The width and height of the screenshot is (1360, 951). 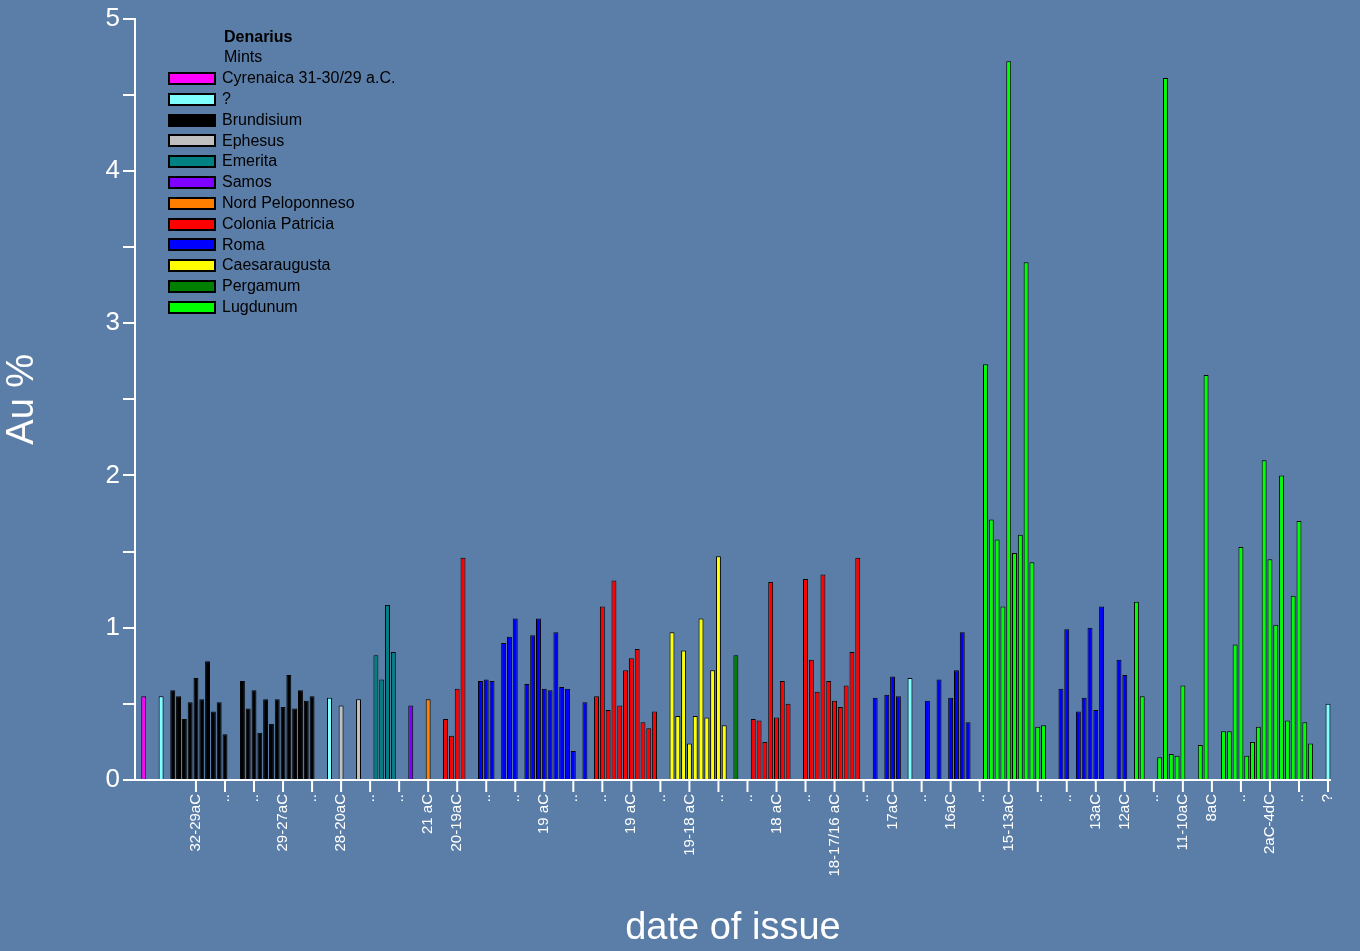 I want to click on x-tick-label: 19-18 aC, so click(x=688, y=824).